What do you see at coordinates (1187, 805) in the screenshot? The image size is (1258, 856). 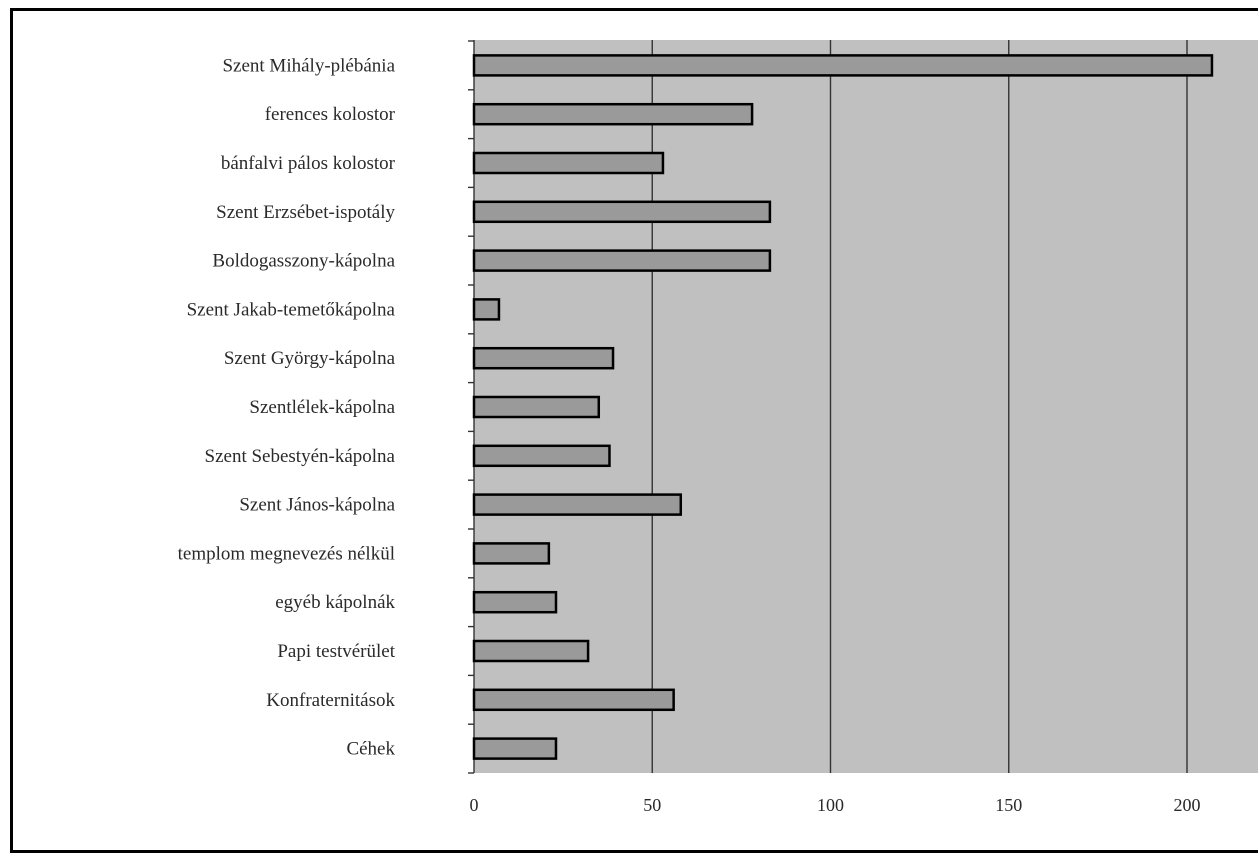 I see `x-tick-label: 200` at bounding box center [1187, 805].